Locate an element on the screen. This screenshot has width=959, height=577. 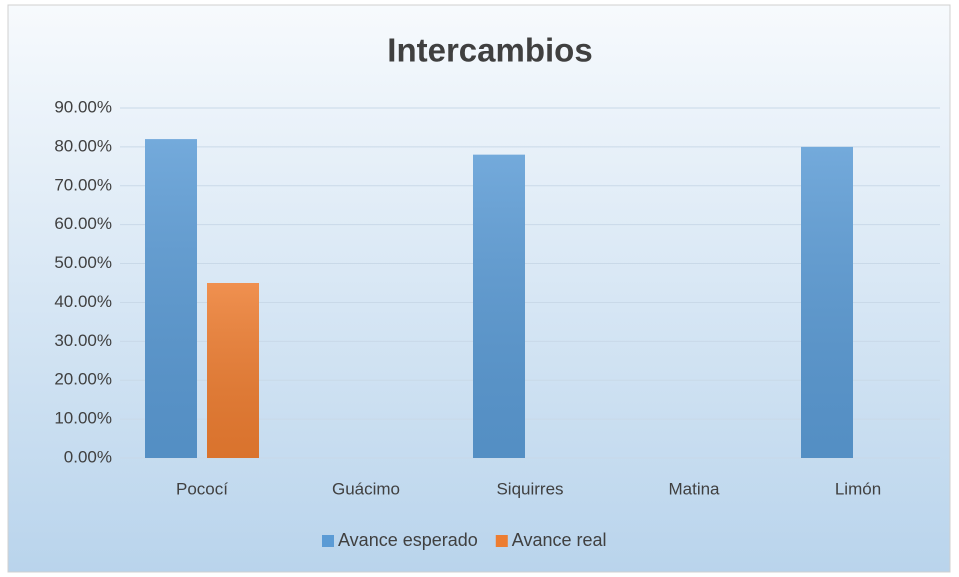
x-tick-label: Pococí is located at coordinates (202, 488).